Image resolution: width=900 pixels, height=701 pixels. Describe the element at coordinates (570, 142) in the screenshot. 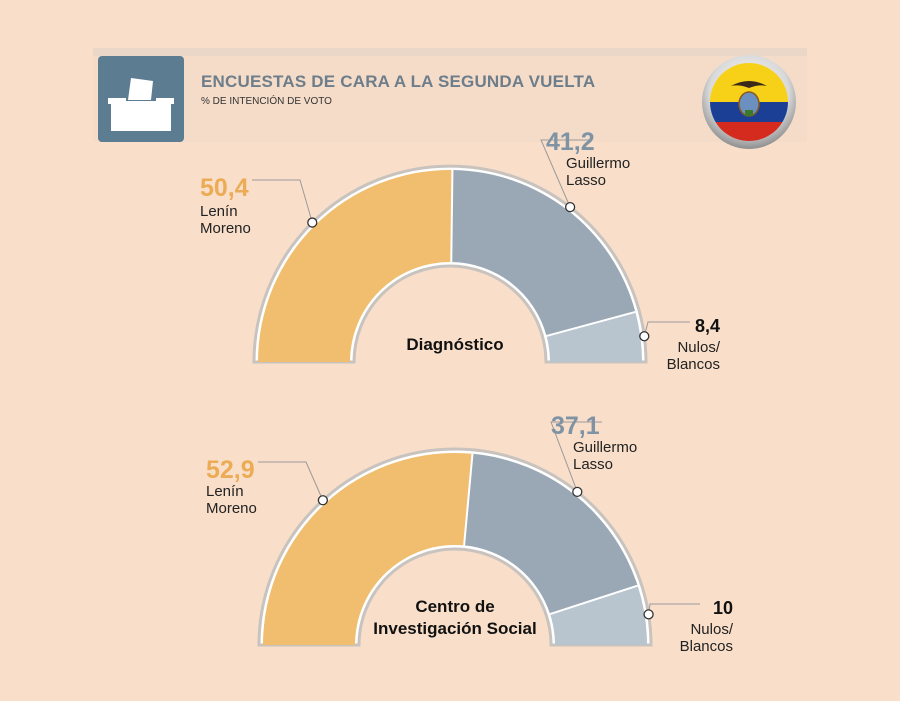

I see `data-label-lasso: 41,2` at that location.